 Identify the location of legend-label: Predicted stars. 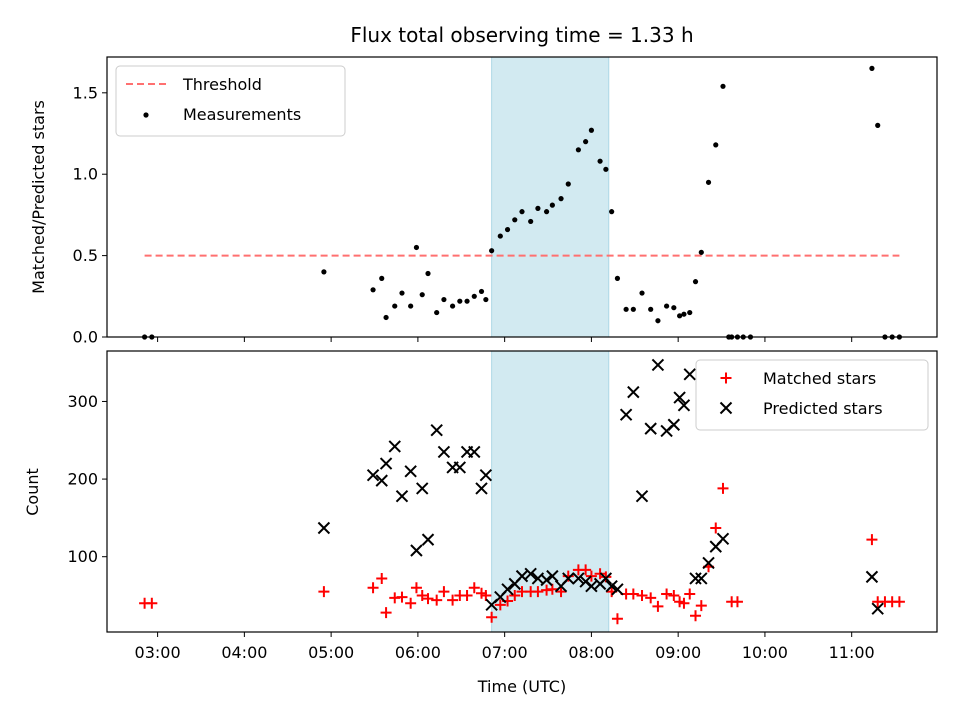
(823, 408).